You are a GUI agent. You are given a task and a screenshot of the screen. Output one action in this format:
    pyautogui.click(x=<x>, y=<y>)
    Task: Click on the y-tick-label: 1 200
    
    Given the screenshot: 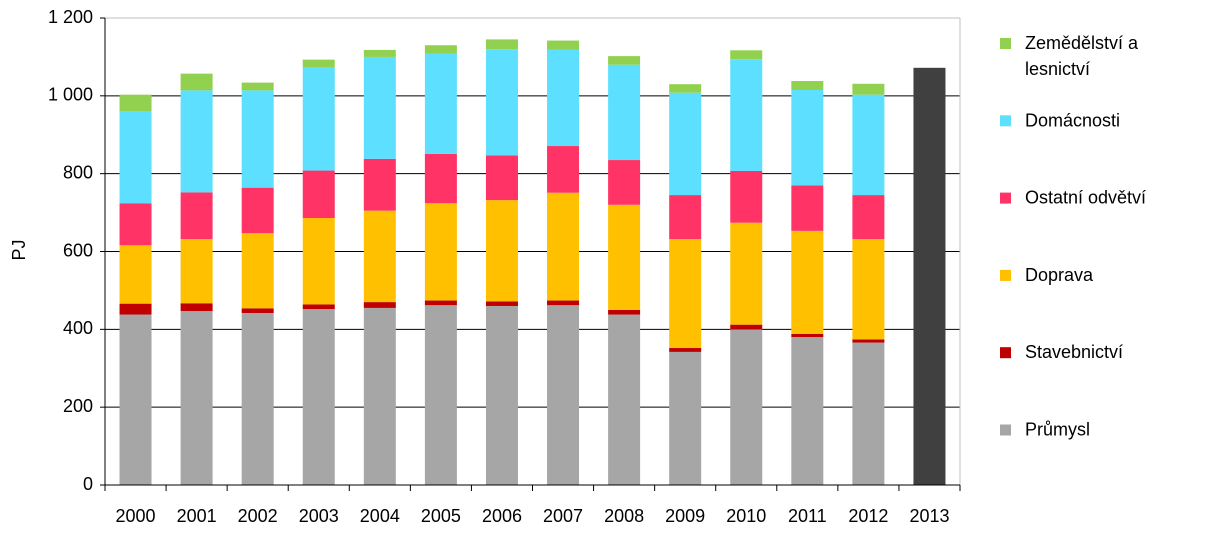 What is the action you would take?
    pyautogui.click(x=70, y=17)
    